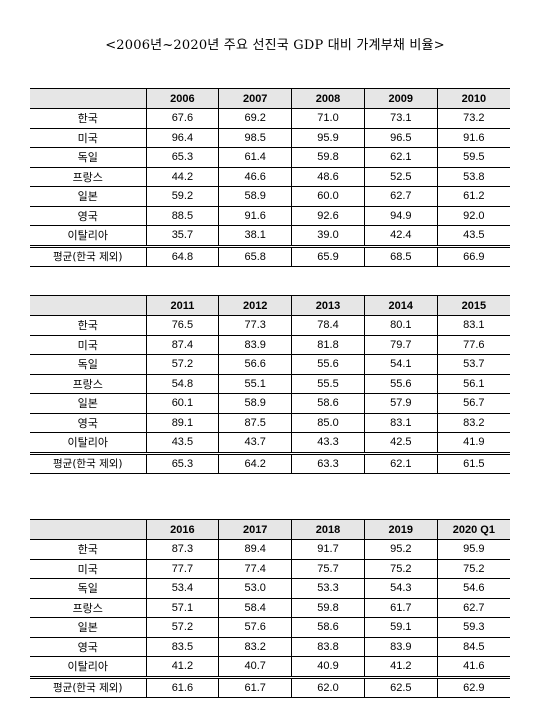  Describe the element at coordinates (88, 216) in the screenshot. I see `country-label: 영국` at that location.